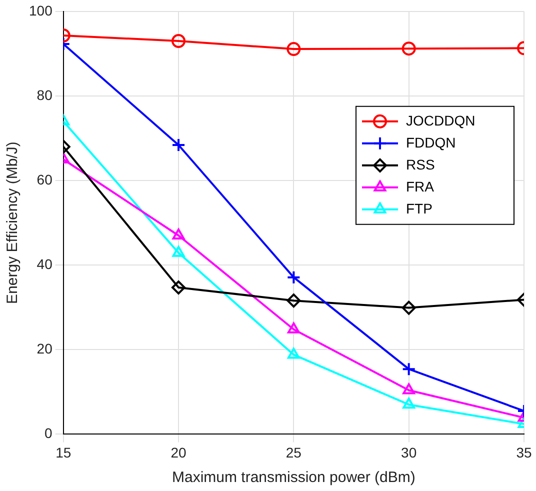 Image resolution: width=536 pixels, height=491 pixels. Describe the element at coordinates (48, 433) in the screenshot. I see `y-tick-label: 0` at that location.